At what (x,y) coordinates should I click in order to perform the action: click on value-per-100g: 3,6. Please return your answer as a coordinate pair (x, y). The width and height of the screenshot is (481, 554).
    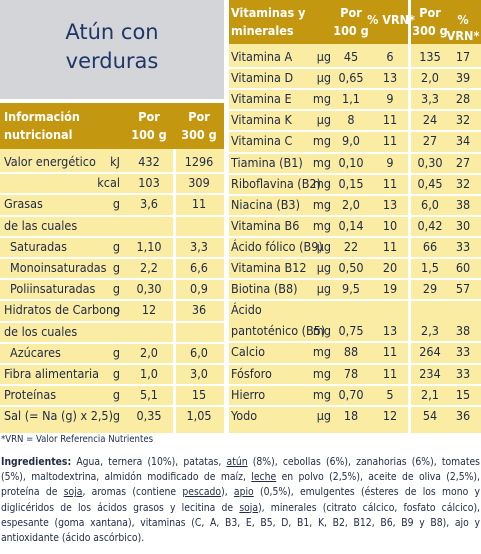
    Looking at the image, I should click on (149, 204).